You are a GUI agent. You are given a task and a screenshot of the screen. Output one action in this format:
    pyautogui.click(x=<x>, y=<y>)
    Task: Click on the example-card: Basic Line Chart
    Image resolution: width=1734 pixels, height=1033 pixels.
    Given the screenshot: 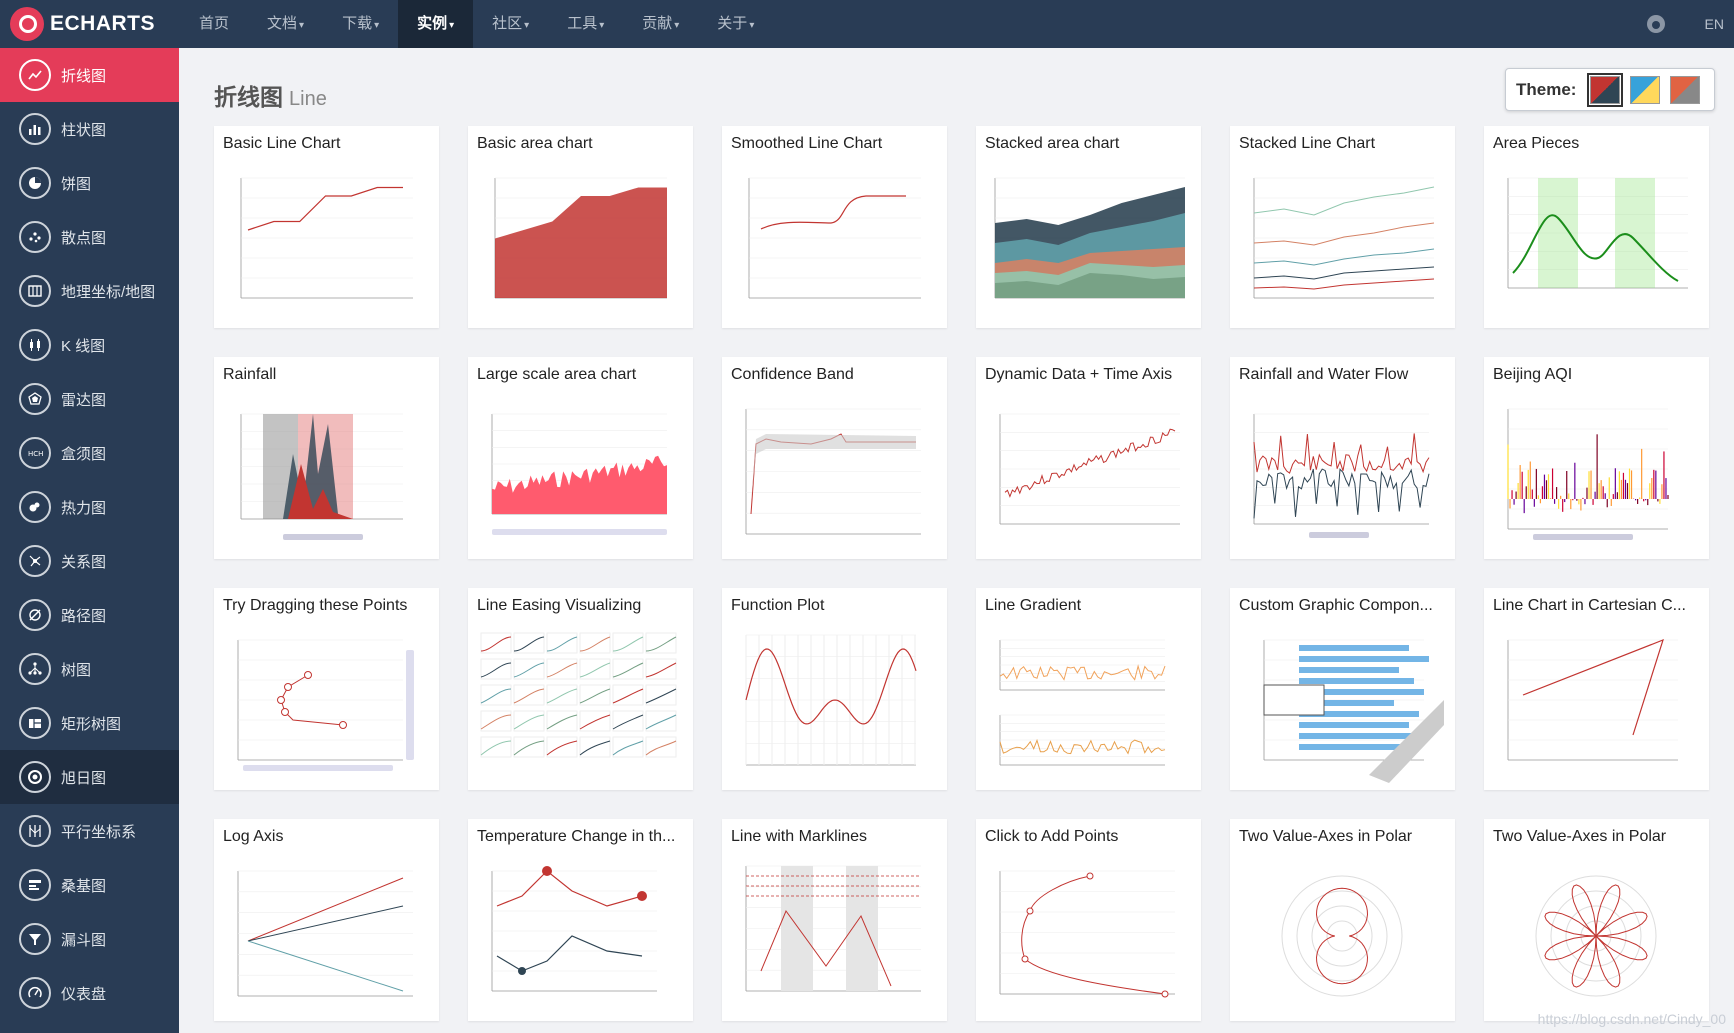 What is the action you would take?
    pyautogui.click(x=326, y=227)
    